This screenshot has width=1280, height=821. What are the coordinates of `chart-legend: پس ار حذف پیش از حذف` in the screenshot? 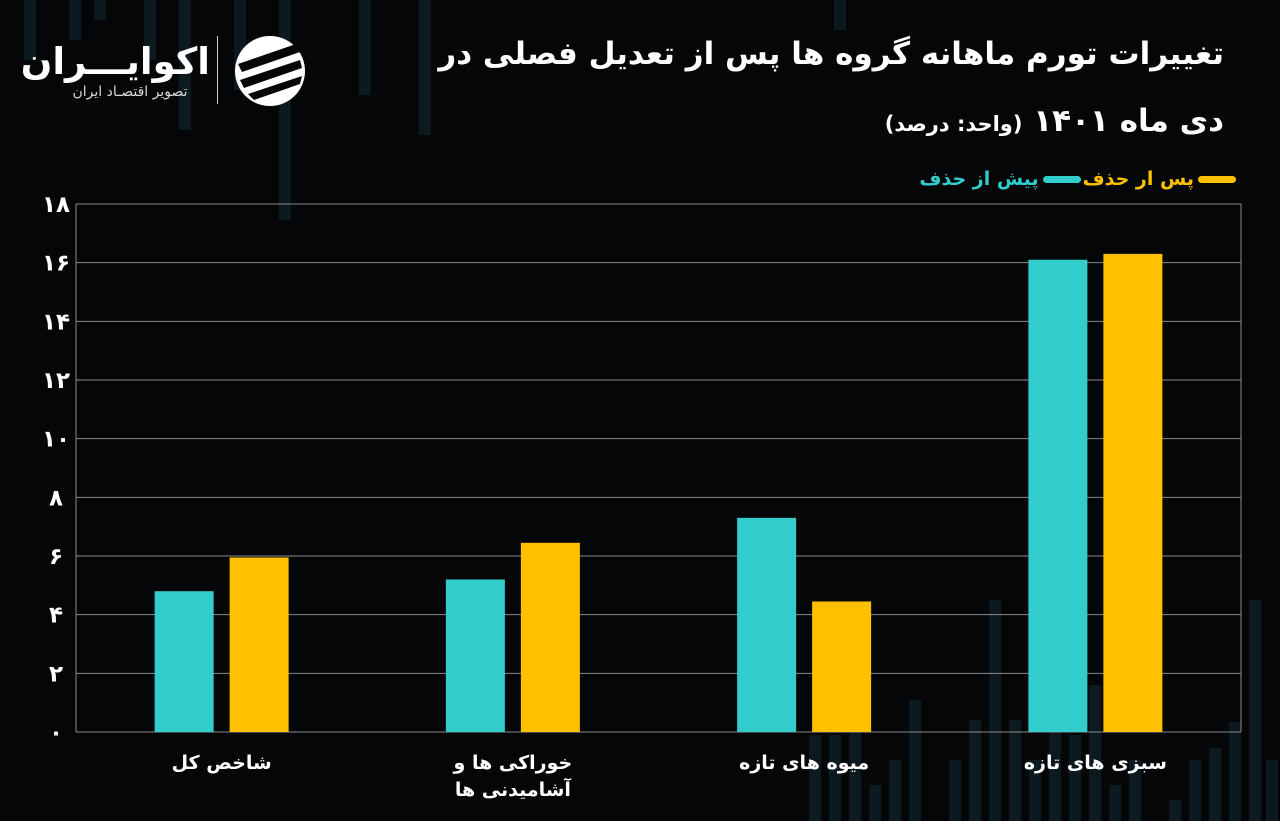 It's located at (1077, 179).